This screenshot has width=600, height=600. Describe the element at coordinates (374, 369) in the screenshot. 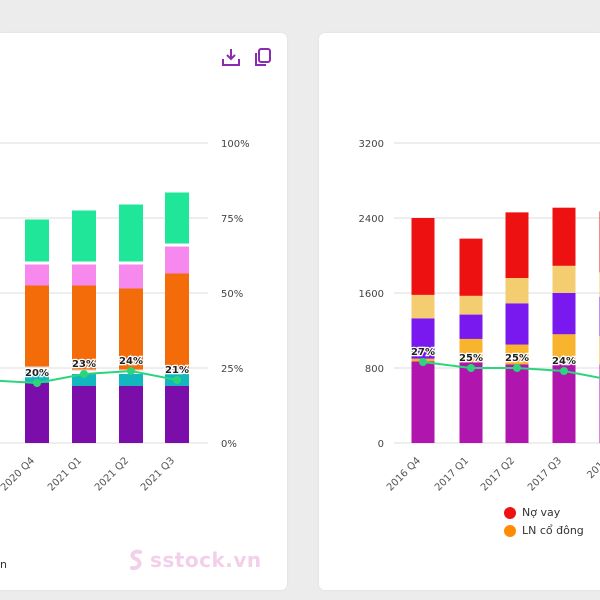

I see `y-tick-label: 800` at that location.